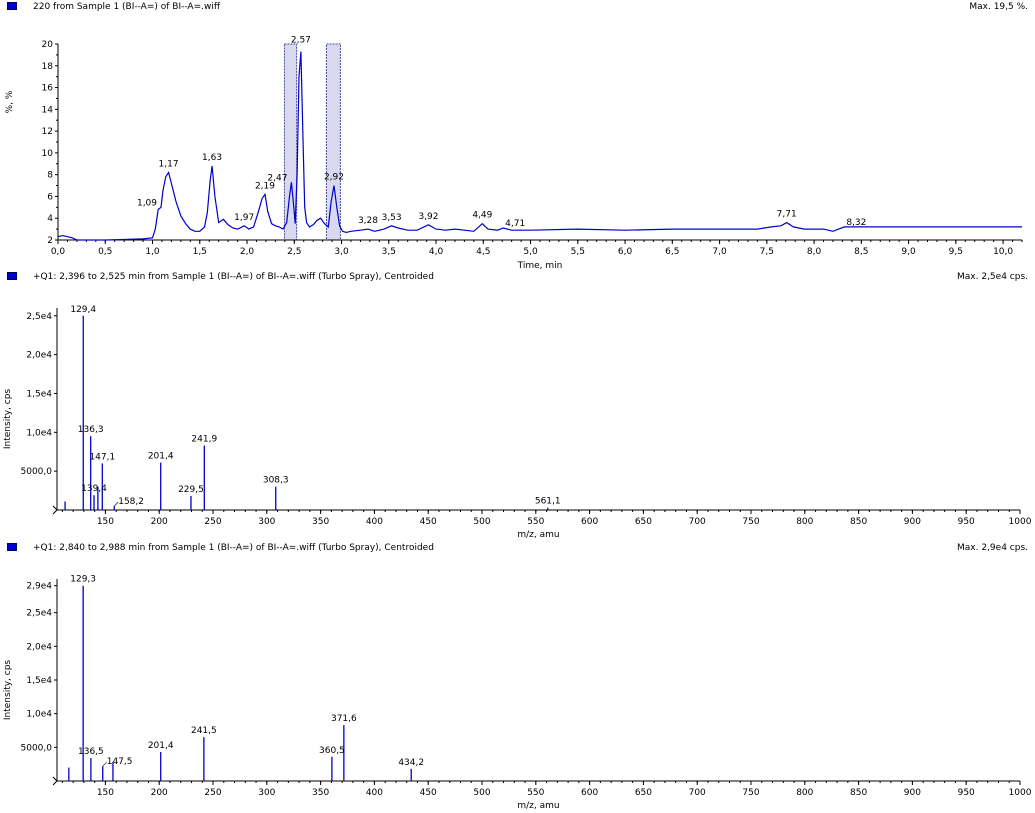 Image resolution: width=1035 pixels, height=813 pixels. Describe the element at coordinates (992, 548) in the screenshot. I see `spectrum2-max-label: Max. 2,9e4 cps.` at that location.